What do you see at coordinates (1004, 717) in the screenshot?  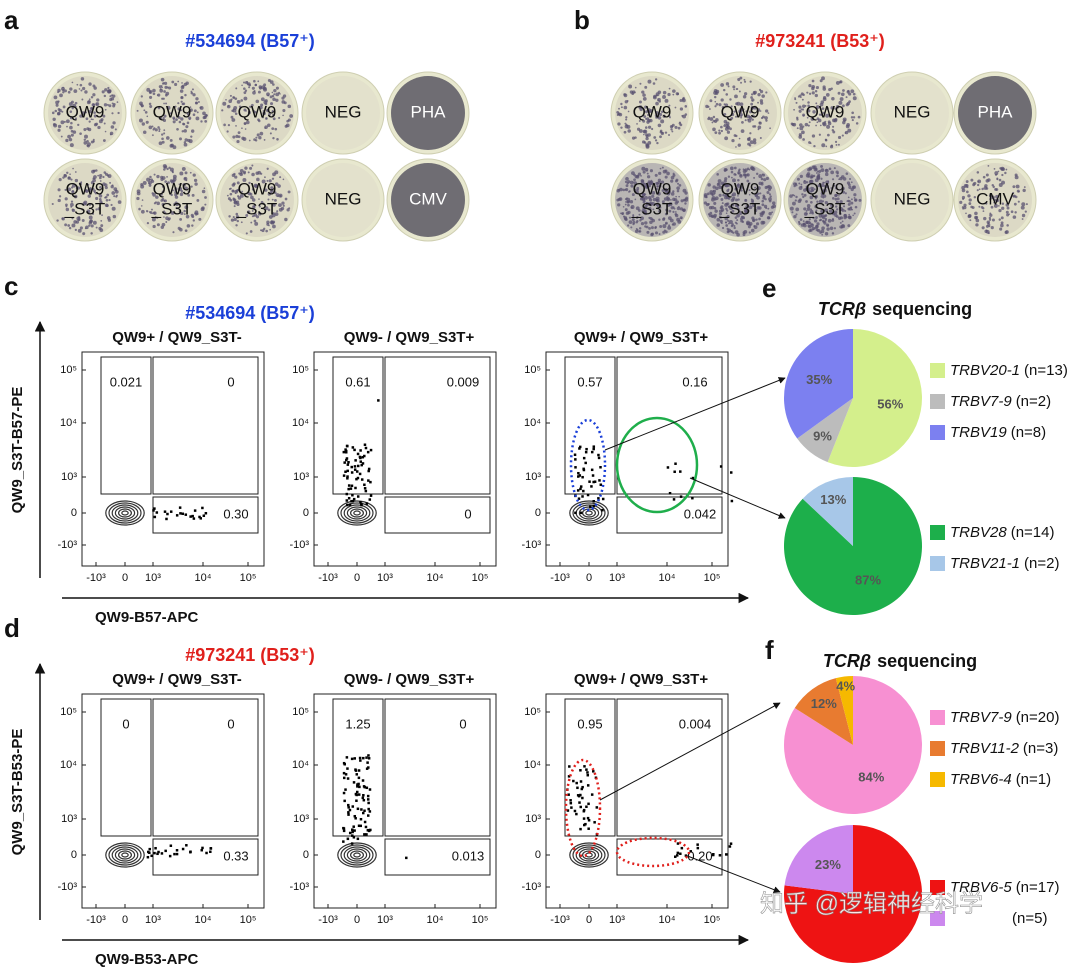 I see `legend-label: TRBV7-9 (n=20)` at bounding box center [1004, 717].